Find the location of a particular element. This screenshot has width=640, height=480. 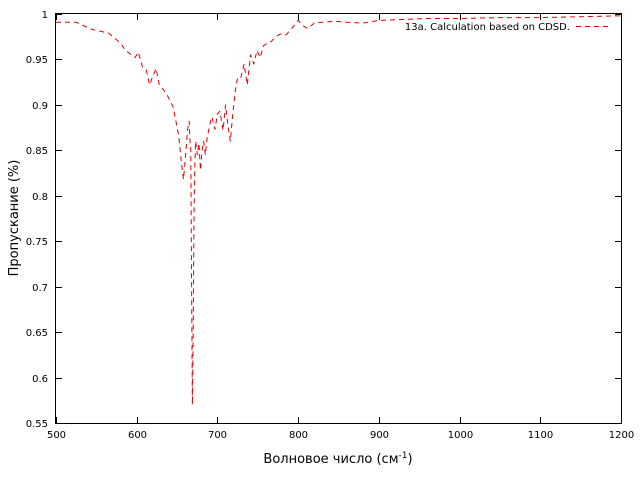

y-tick-label: 0.85 is located at coordinates (37, 151).